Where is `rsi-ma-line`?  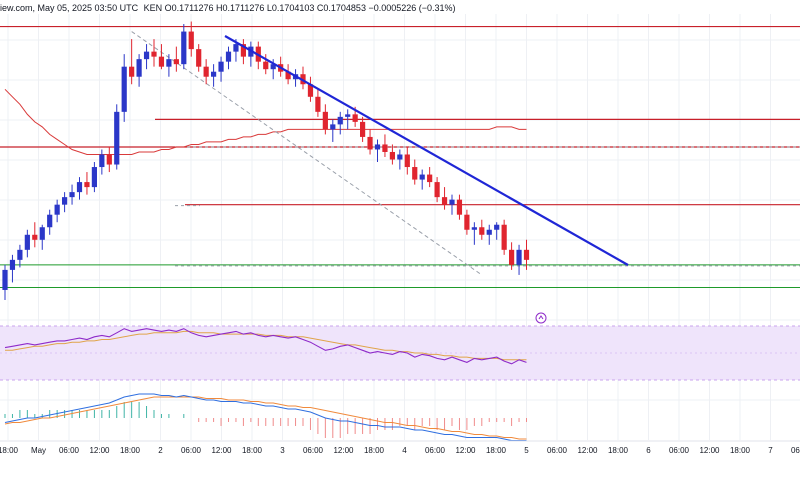 rsi-ma-line is located at coordinates (266, 345).